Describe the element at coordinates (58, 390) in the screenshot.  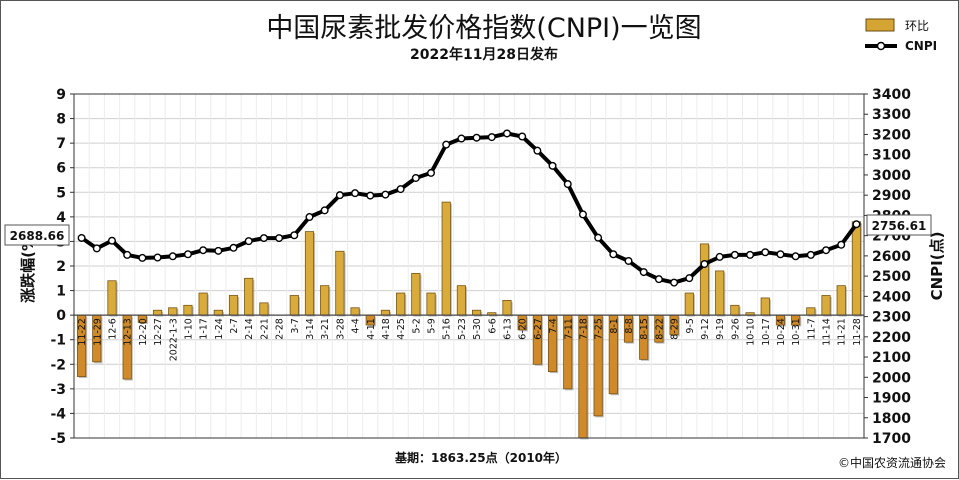
I see `y-left-tick-label: -3` at that location.